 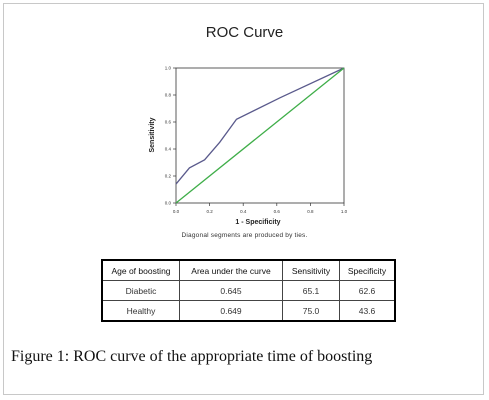 What do you see at coordinates (209, 211) in the screenshot?
I see `x-tick-label: 0.2` at bounding box center [209, 211].